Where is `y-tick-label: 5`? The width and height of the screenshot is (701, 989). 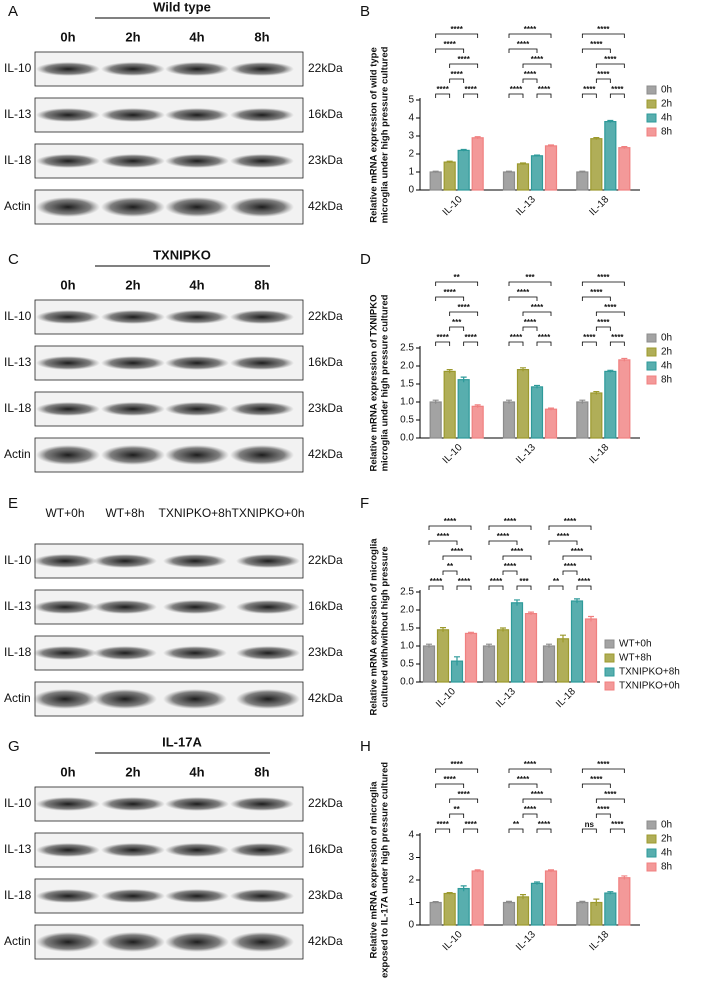
y-tick-label: 5 is located at coordinates (411, 100).